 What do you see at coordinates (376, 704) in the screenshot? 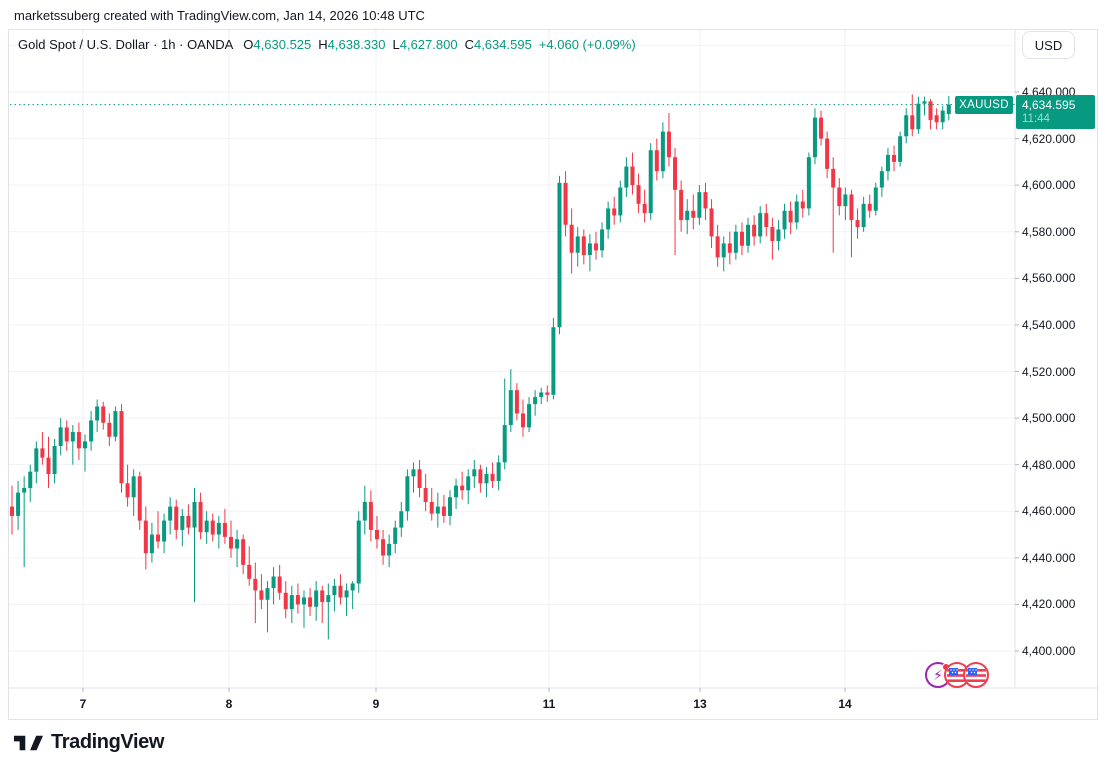
I see `time-scale-label: 9` at bounding box center [376, 704].